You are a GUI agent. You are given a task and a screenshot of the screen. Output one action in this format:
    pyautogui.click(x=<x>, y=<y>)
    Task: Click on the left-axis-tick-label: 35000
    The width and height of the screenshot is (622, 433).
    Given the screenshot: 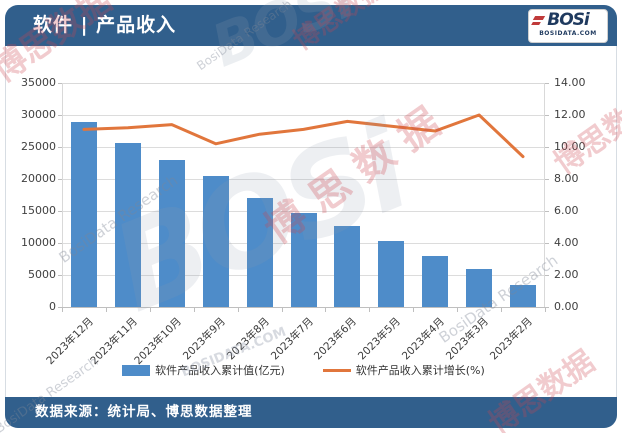 What is the action you would take?
    pyautogui.click(x=38, y=82)
    